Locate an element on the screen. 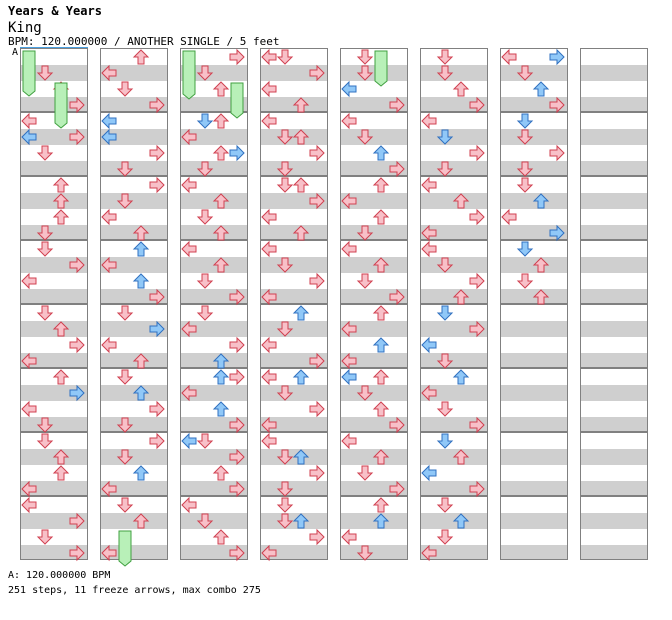 This screenshot has width=672, height=620. bpm-marker: A is located at coordinates (15, 52).